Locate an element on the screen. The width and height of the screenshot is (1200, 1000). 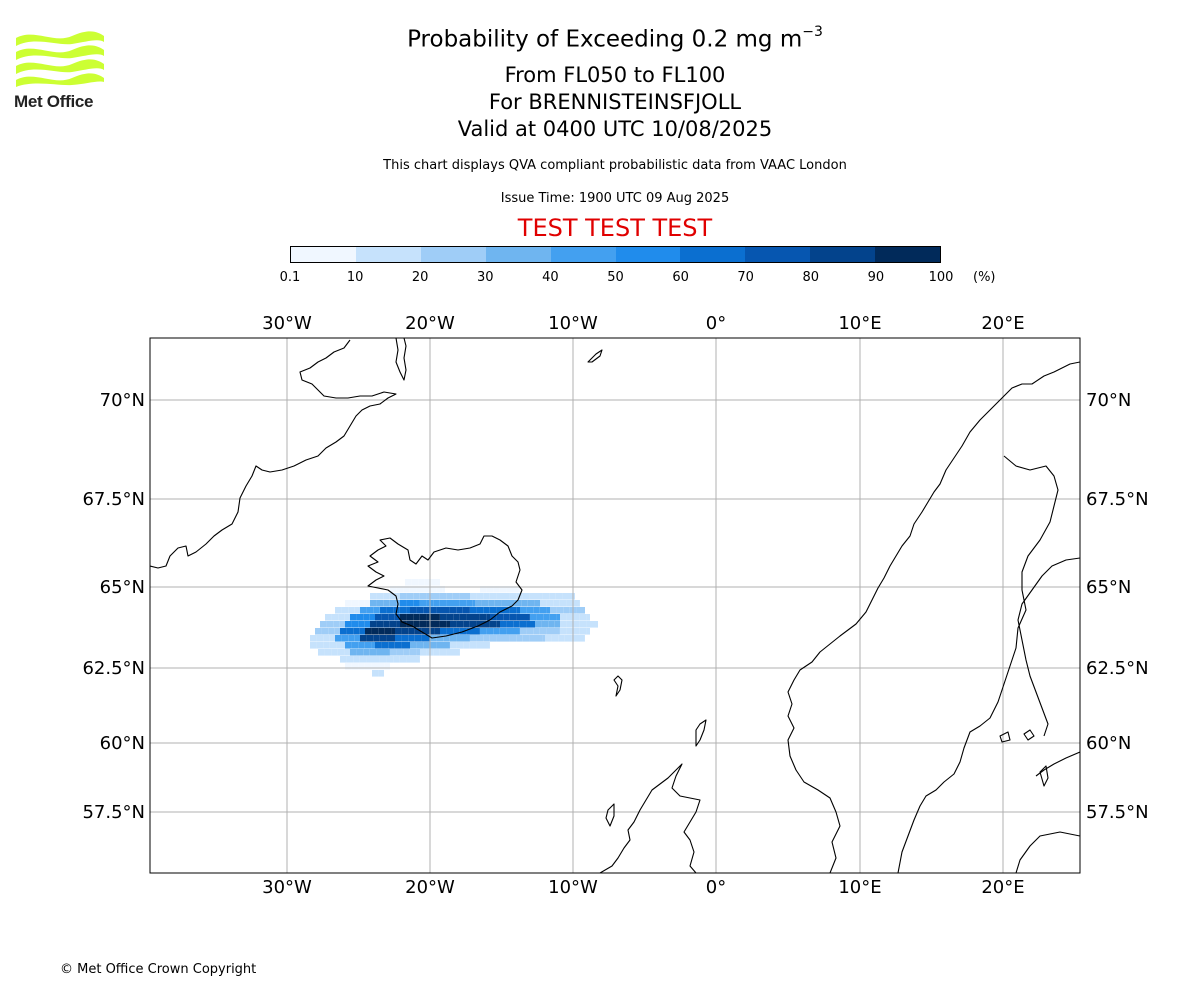
met-office-logo-text: Met Office is located at coordinates (54, 101).